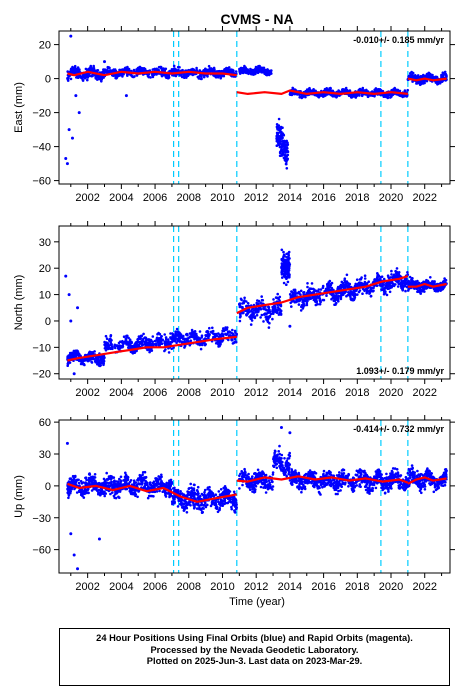 The width and height of the screenshot is (474, 696). Describe the element at coordinates (45, 243) in the screenshot. I see `y-tick-label: 30` at that location.